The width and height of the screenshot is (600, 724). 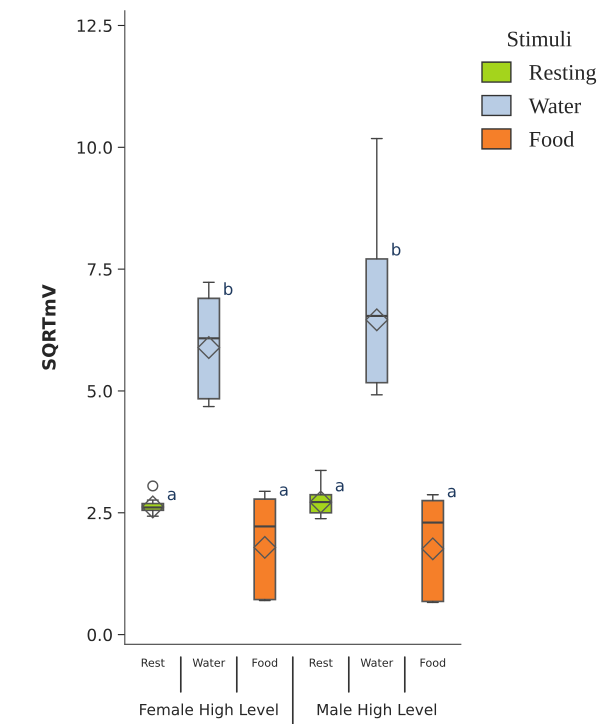 What do you see at coordinates (540, 38) in the screenshot?
I see `legend-title: Stimuli` at bounding box center [540, 38].